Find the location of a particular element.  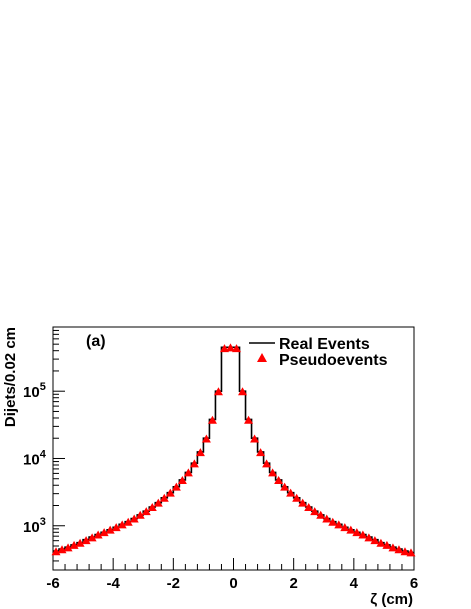

y-tick-label: 10⁵ is located at coordinates (34, 391).